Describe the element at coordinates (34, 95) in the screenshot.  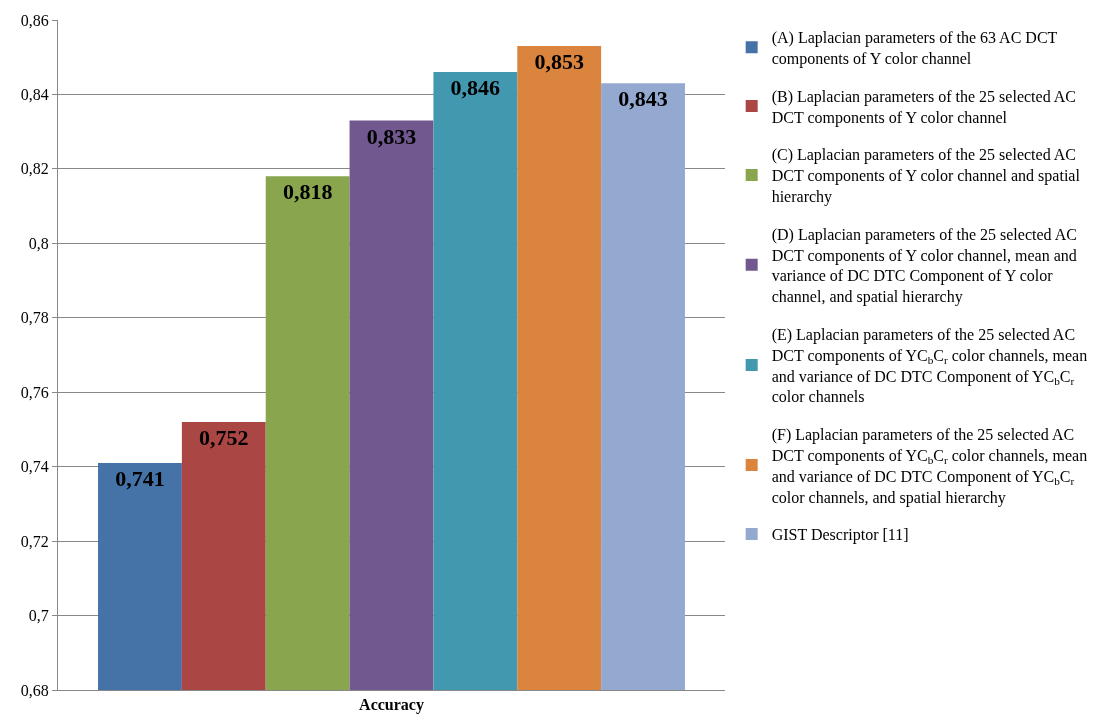
I see `y-tick-label: 0,84` at that location.